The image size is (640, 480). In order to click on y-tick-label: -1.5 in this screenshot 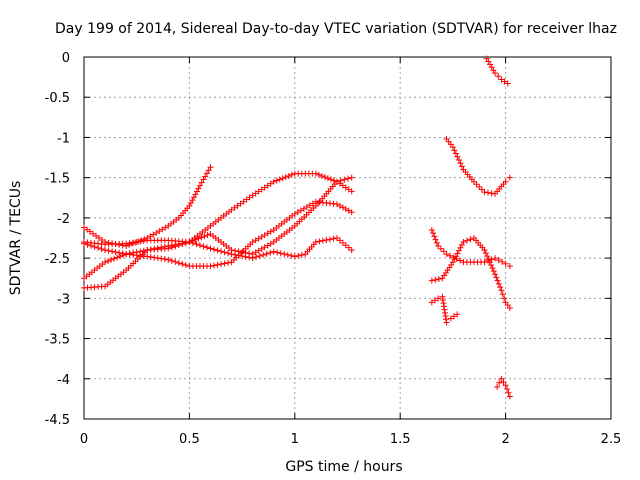, I will do `click(57, 179)`.